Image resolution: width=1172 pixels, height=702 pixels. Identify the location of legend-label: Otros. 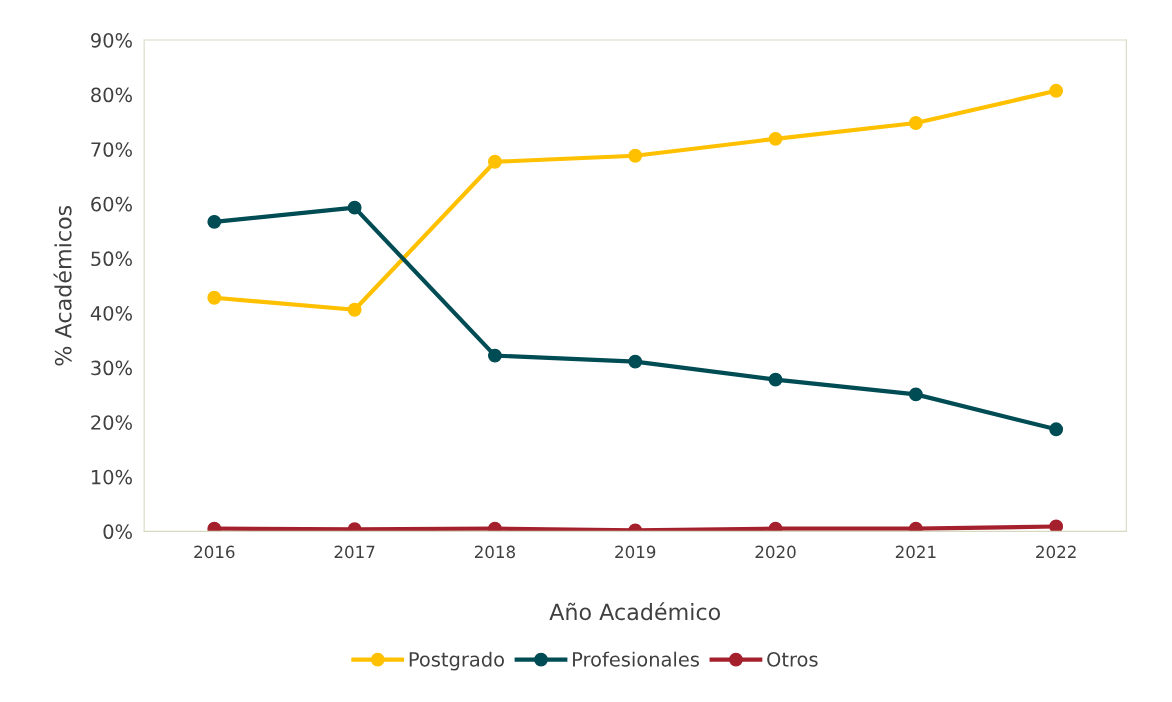
(792, 659).